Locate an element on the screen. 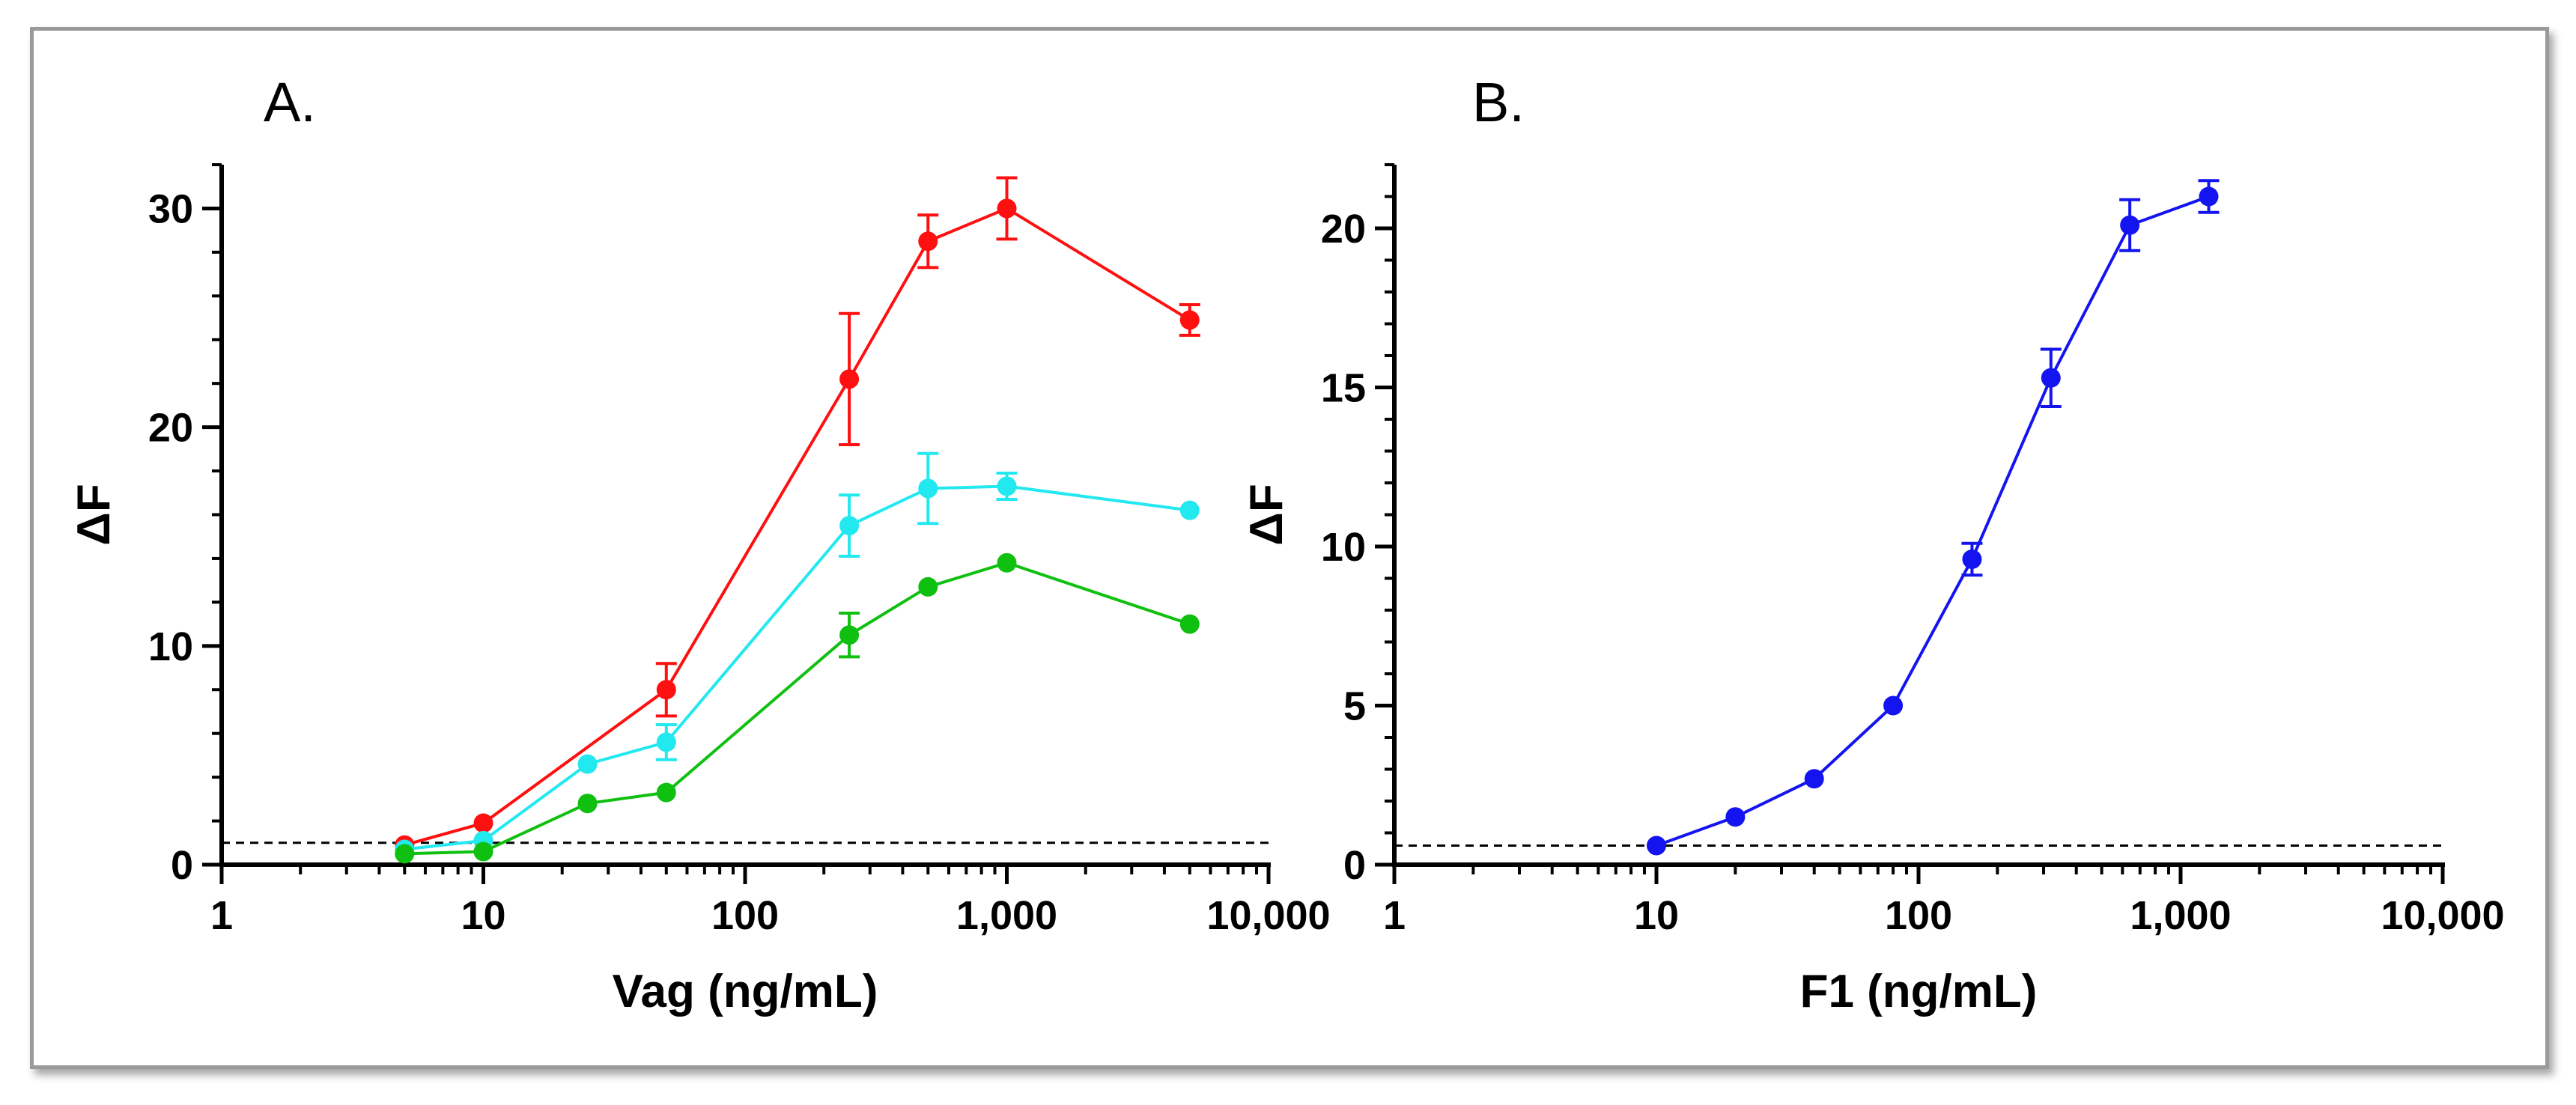 This screenshot has width=2576, height=1105. series-line-blue is located at coordinates (1933, 521).